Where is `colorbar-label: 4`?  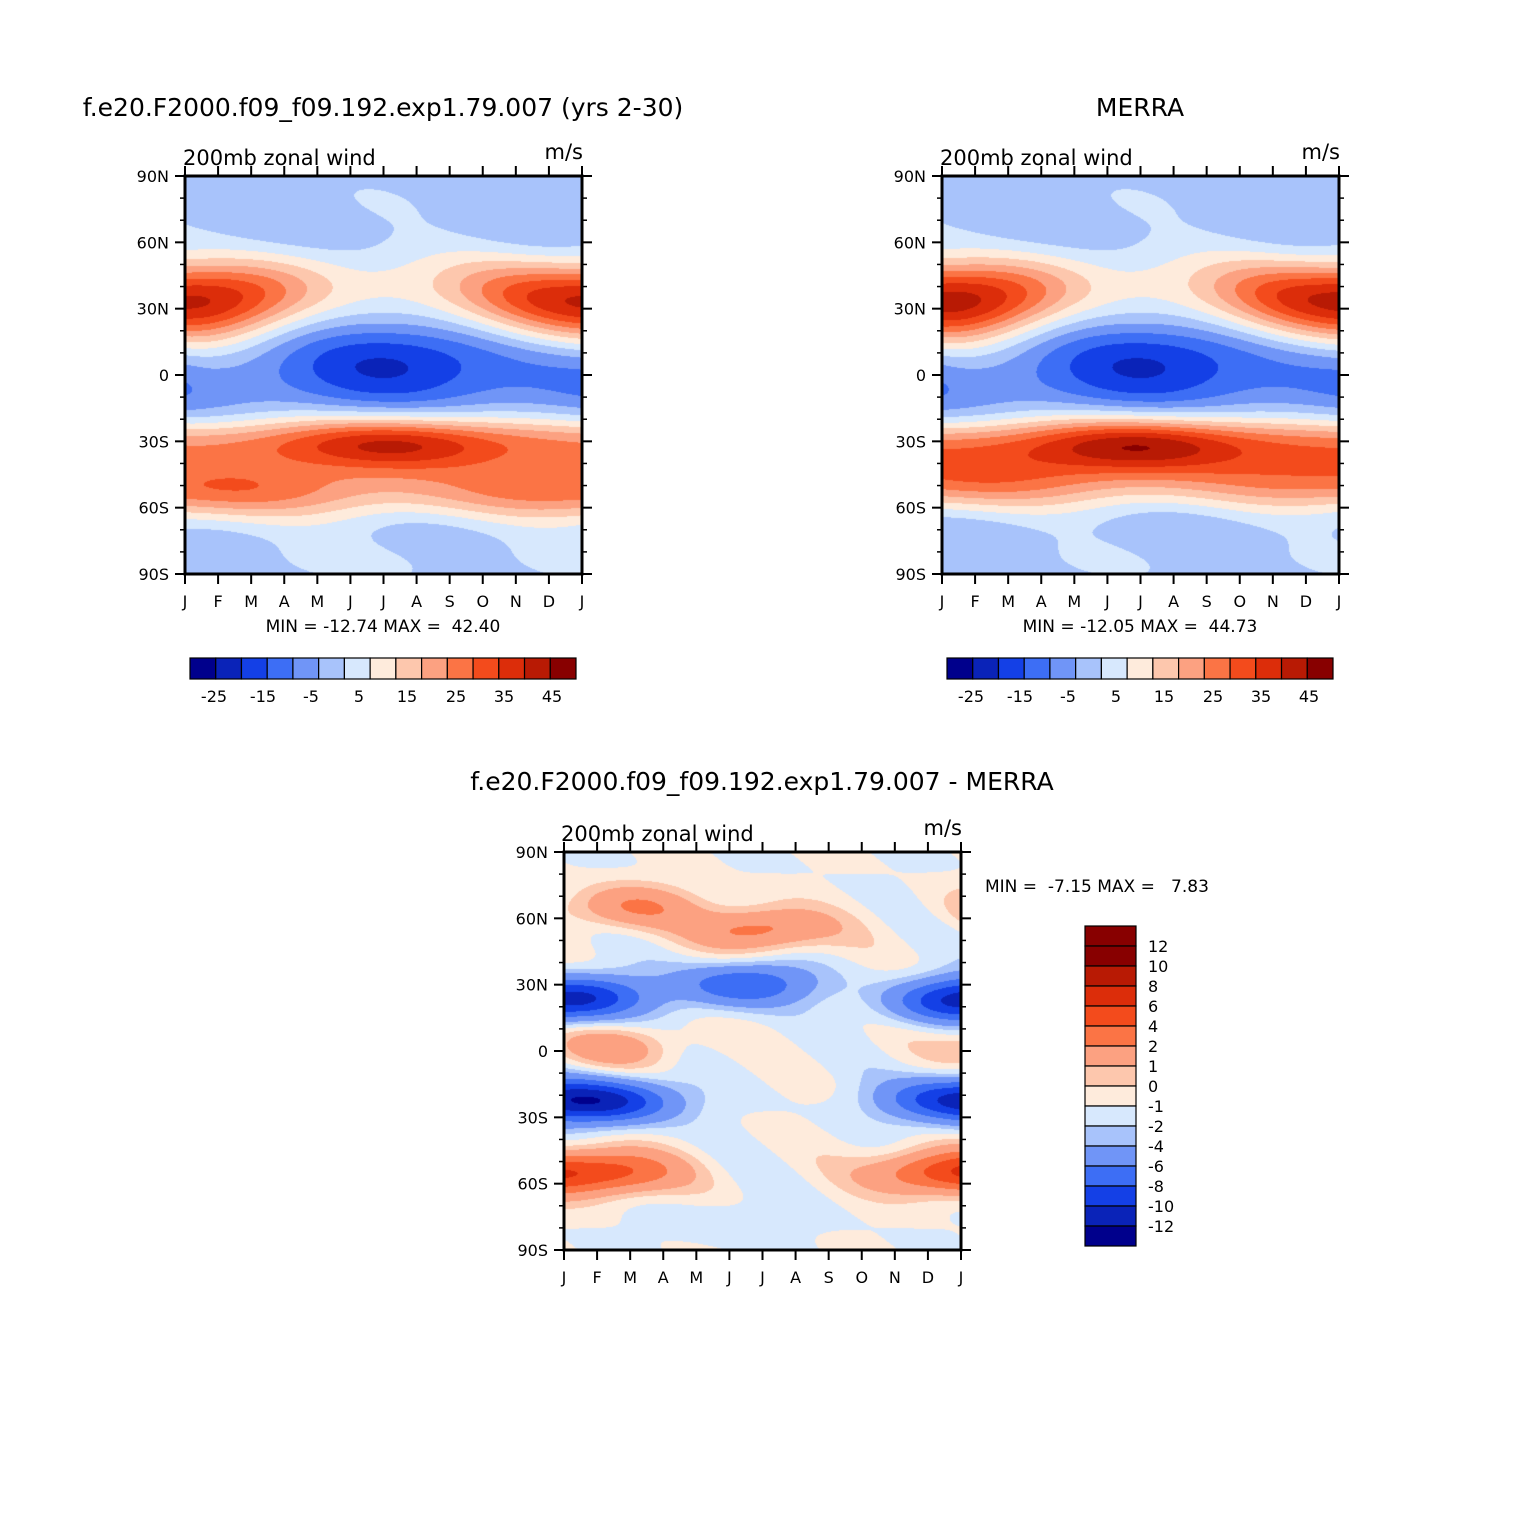
colorbar-label: 4 is located at coordinates (1153, 1026).